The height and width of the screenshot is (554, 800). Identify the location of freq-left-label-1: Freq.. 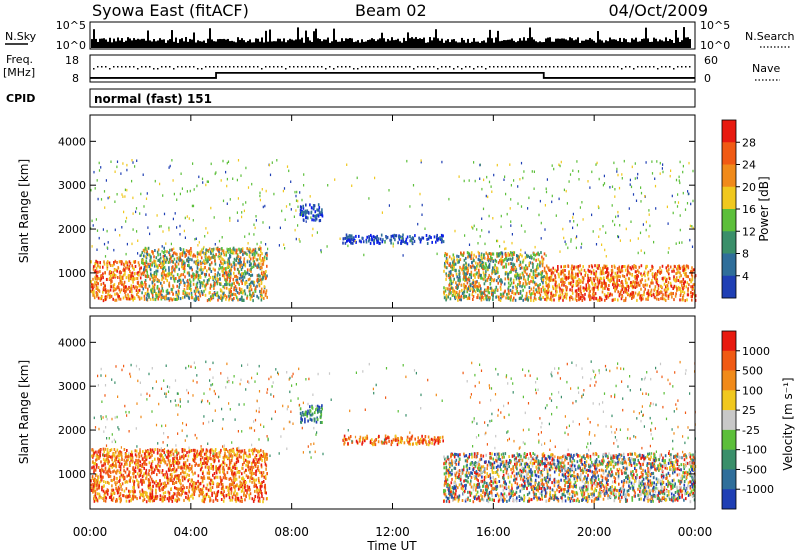
(19, 59).